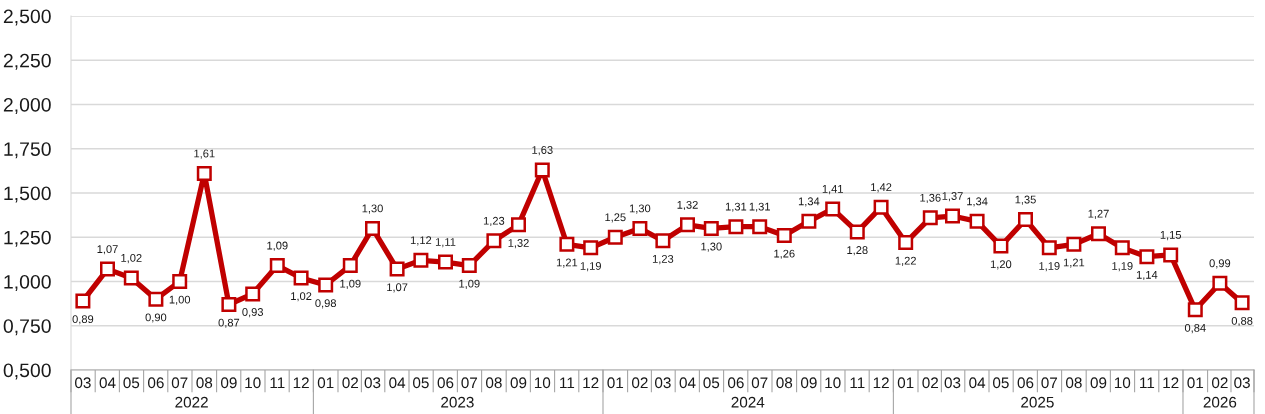 The width and height of the screenshot is (1265, 414). I want to click on x2-tick-label: 2022, so click(191, 402).